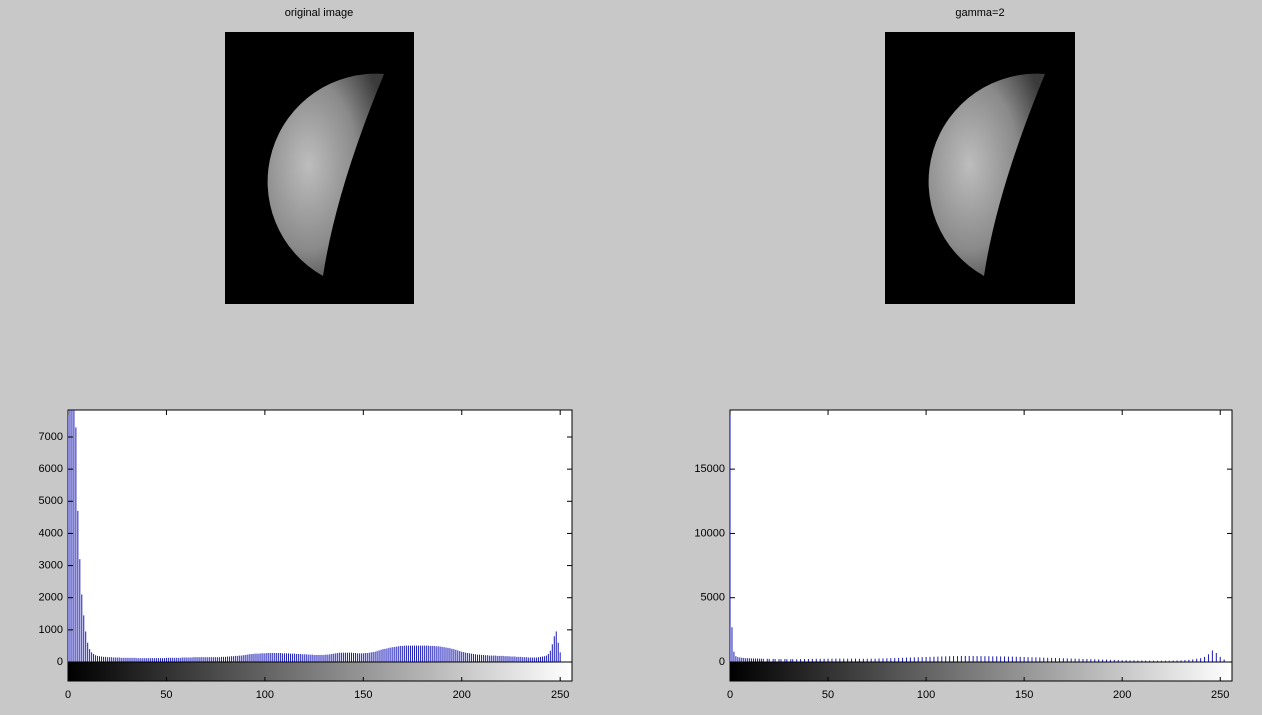  What do you see at coordinates (51, 533) in the screenshot?
I see `y-tick-label: 4000` at bounding box center [51, 533].